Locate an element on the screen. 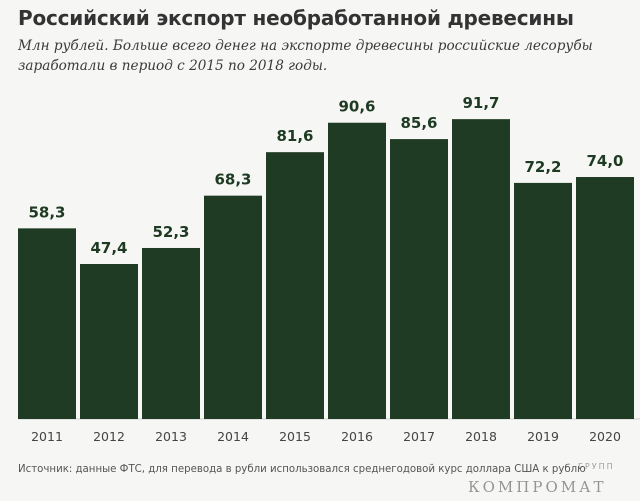 This screenshot has width=640, height=501. x-tick-2011: 2011 is located at coordinates (47, 436).